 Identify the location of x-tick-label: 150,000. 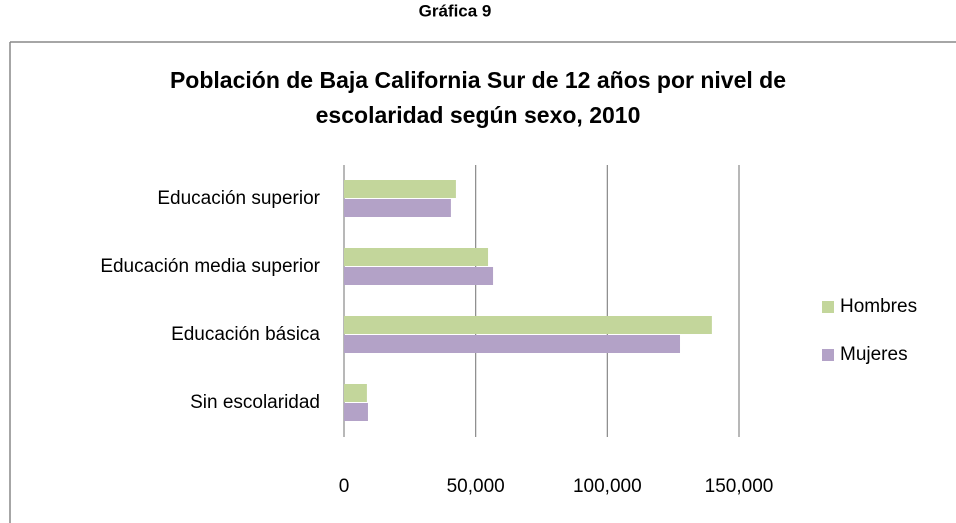
(739, 486).